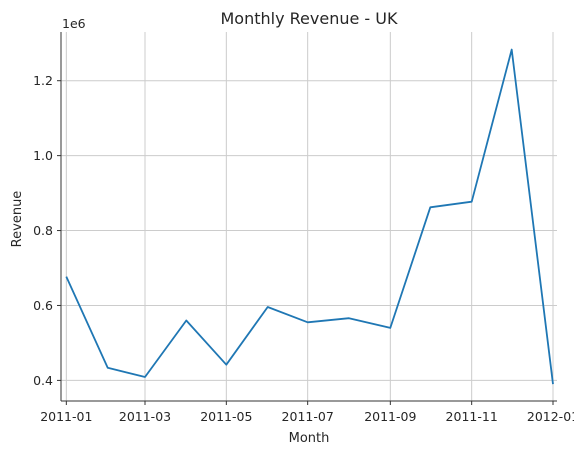 The height and width of the screenshot is (455, 574). I want to click on x-tick-label: 2011-09, so click(390, 416).